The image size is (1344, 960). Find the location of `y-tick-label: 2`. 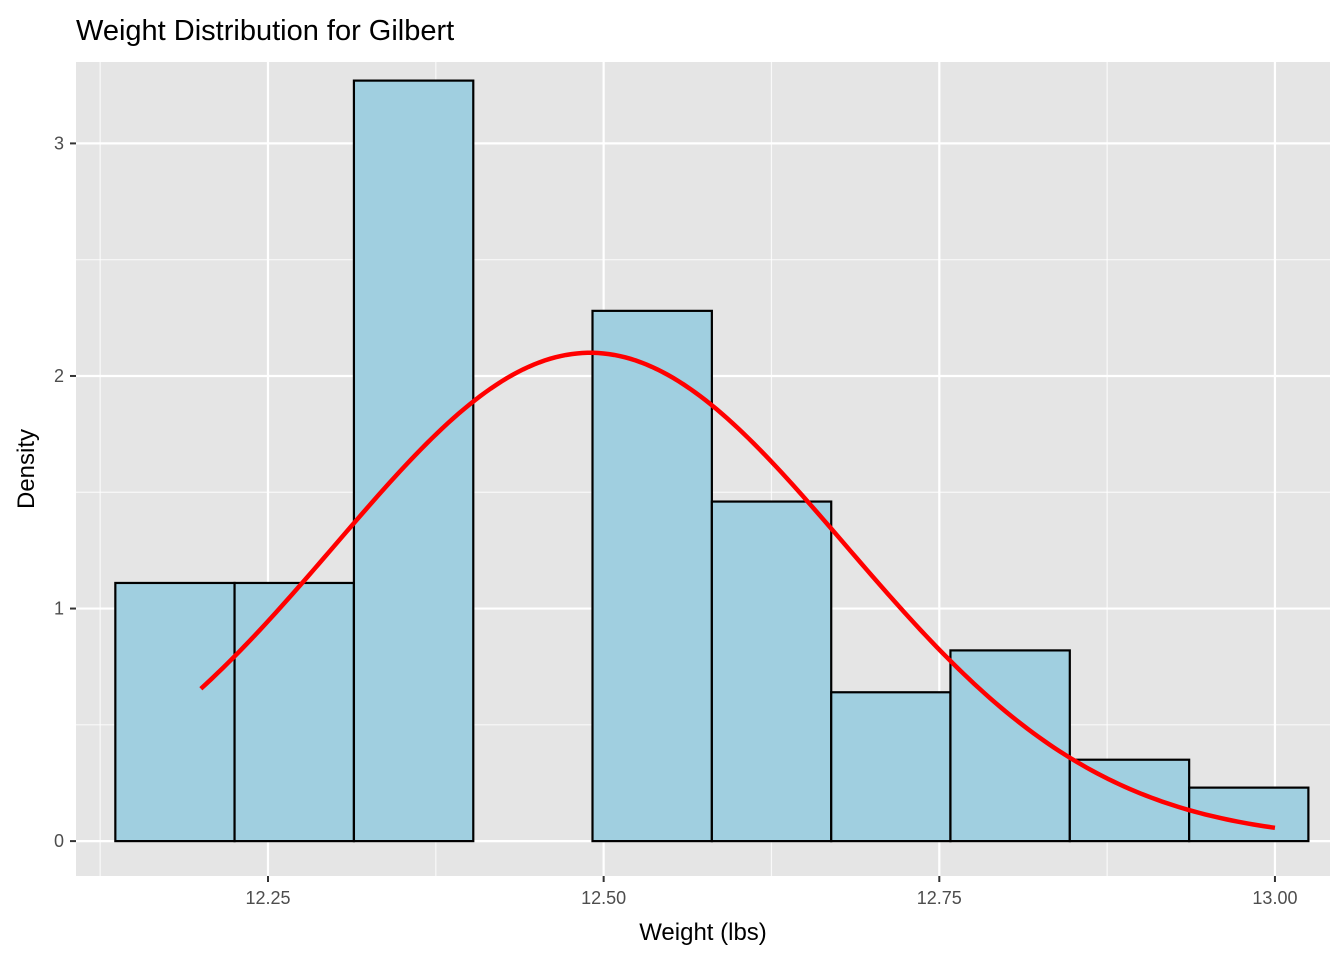

y-tick-label: 2 is located at coordinates (59, 376).